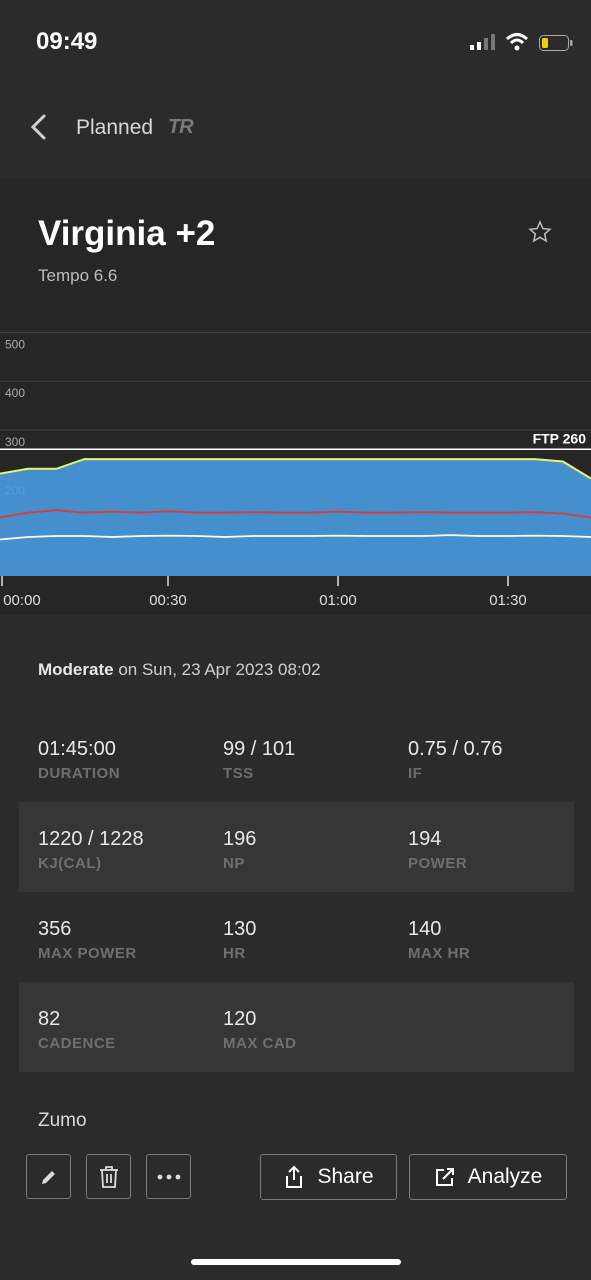 Image resolution: width=591 pixels, height=1280 pixels. I want to click on x-tick-label: 01:00, so click(338, 600).